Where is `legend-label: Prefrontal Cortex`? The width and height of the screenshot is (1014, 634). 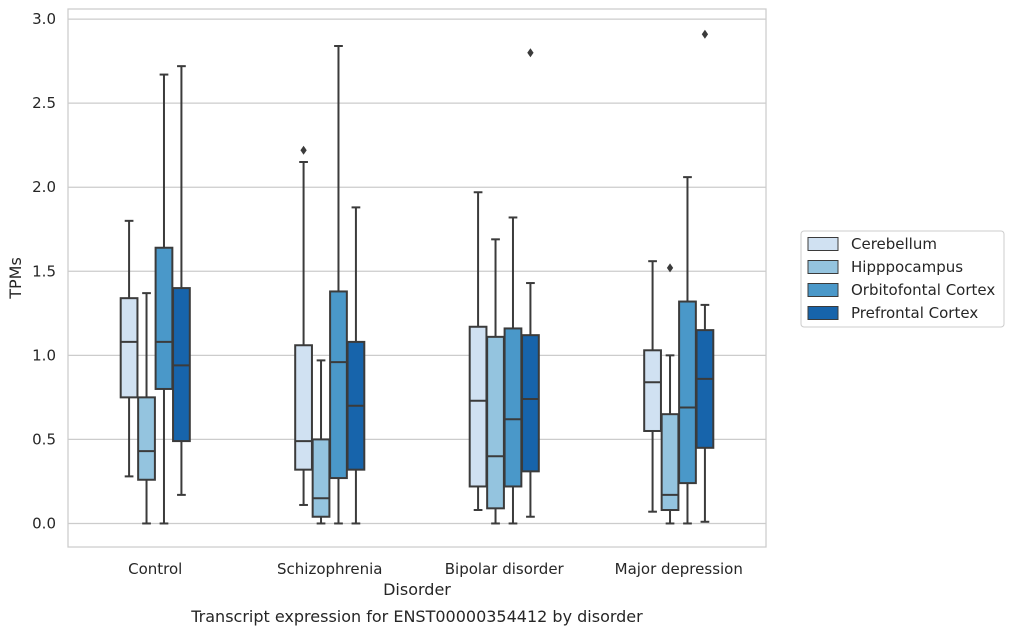 legend-label: Prefrontal Cortex is located at coordinates (914, 313).